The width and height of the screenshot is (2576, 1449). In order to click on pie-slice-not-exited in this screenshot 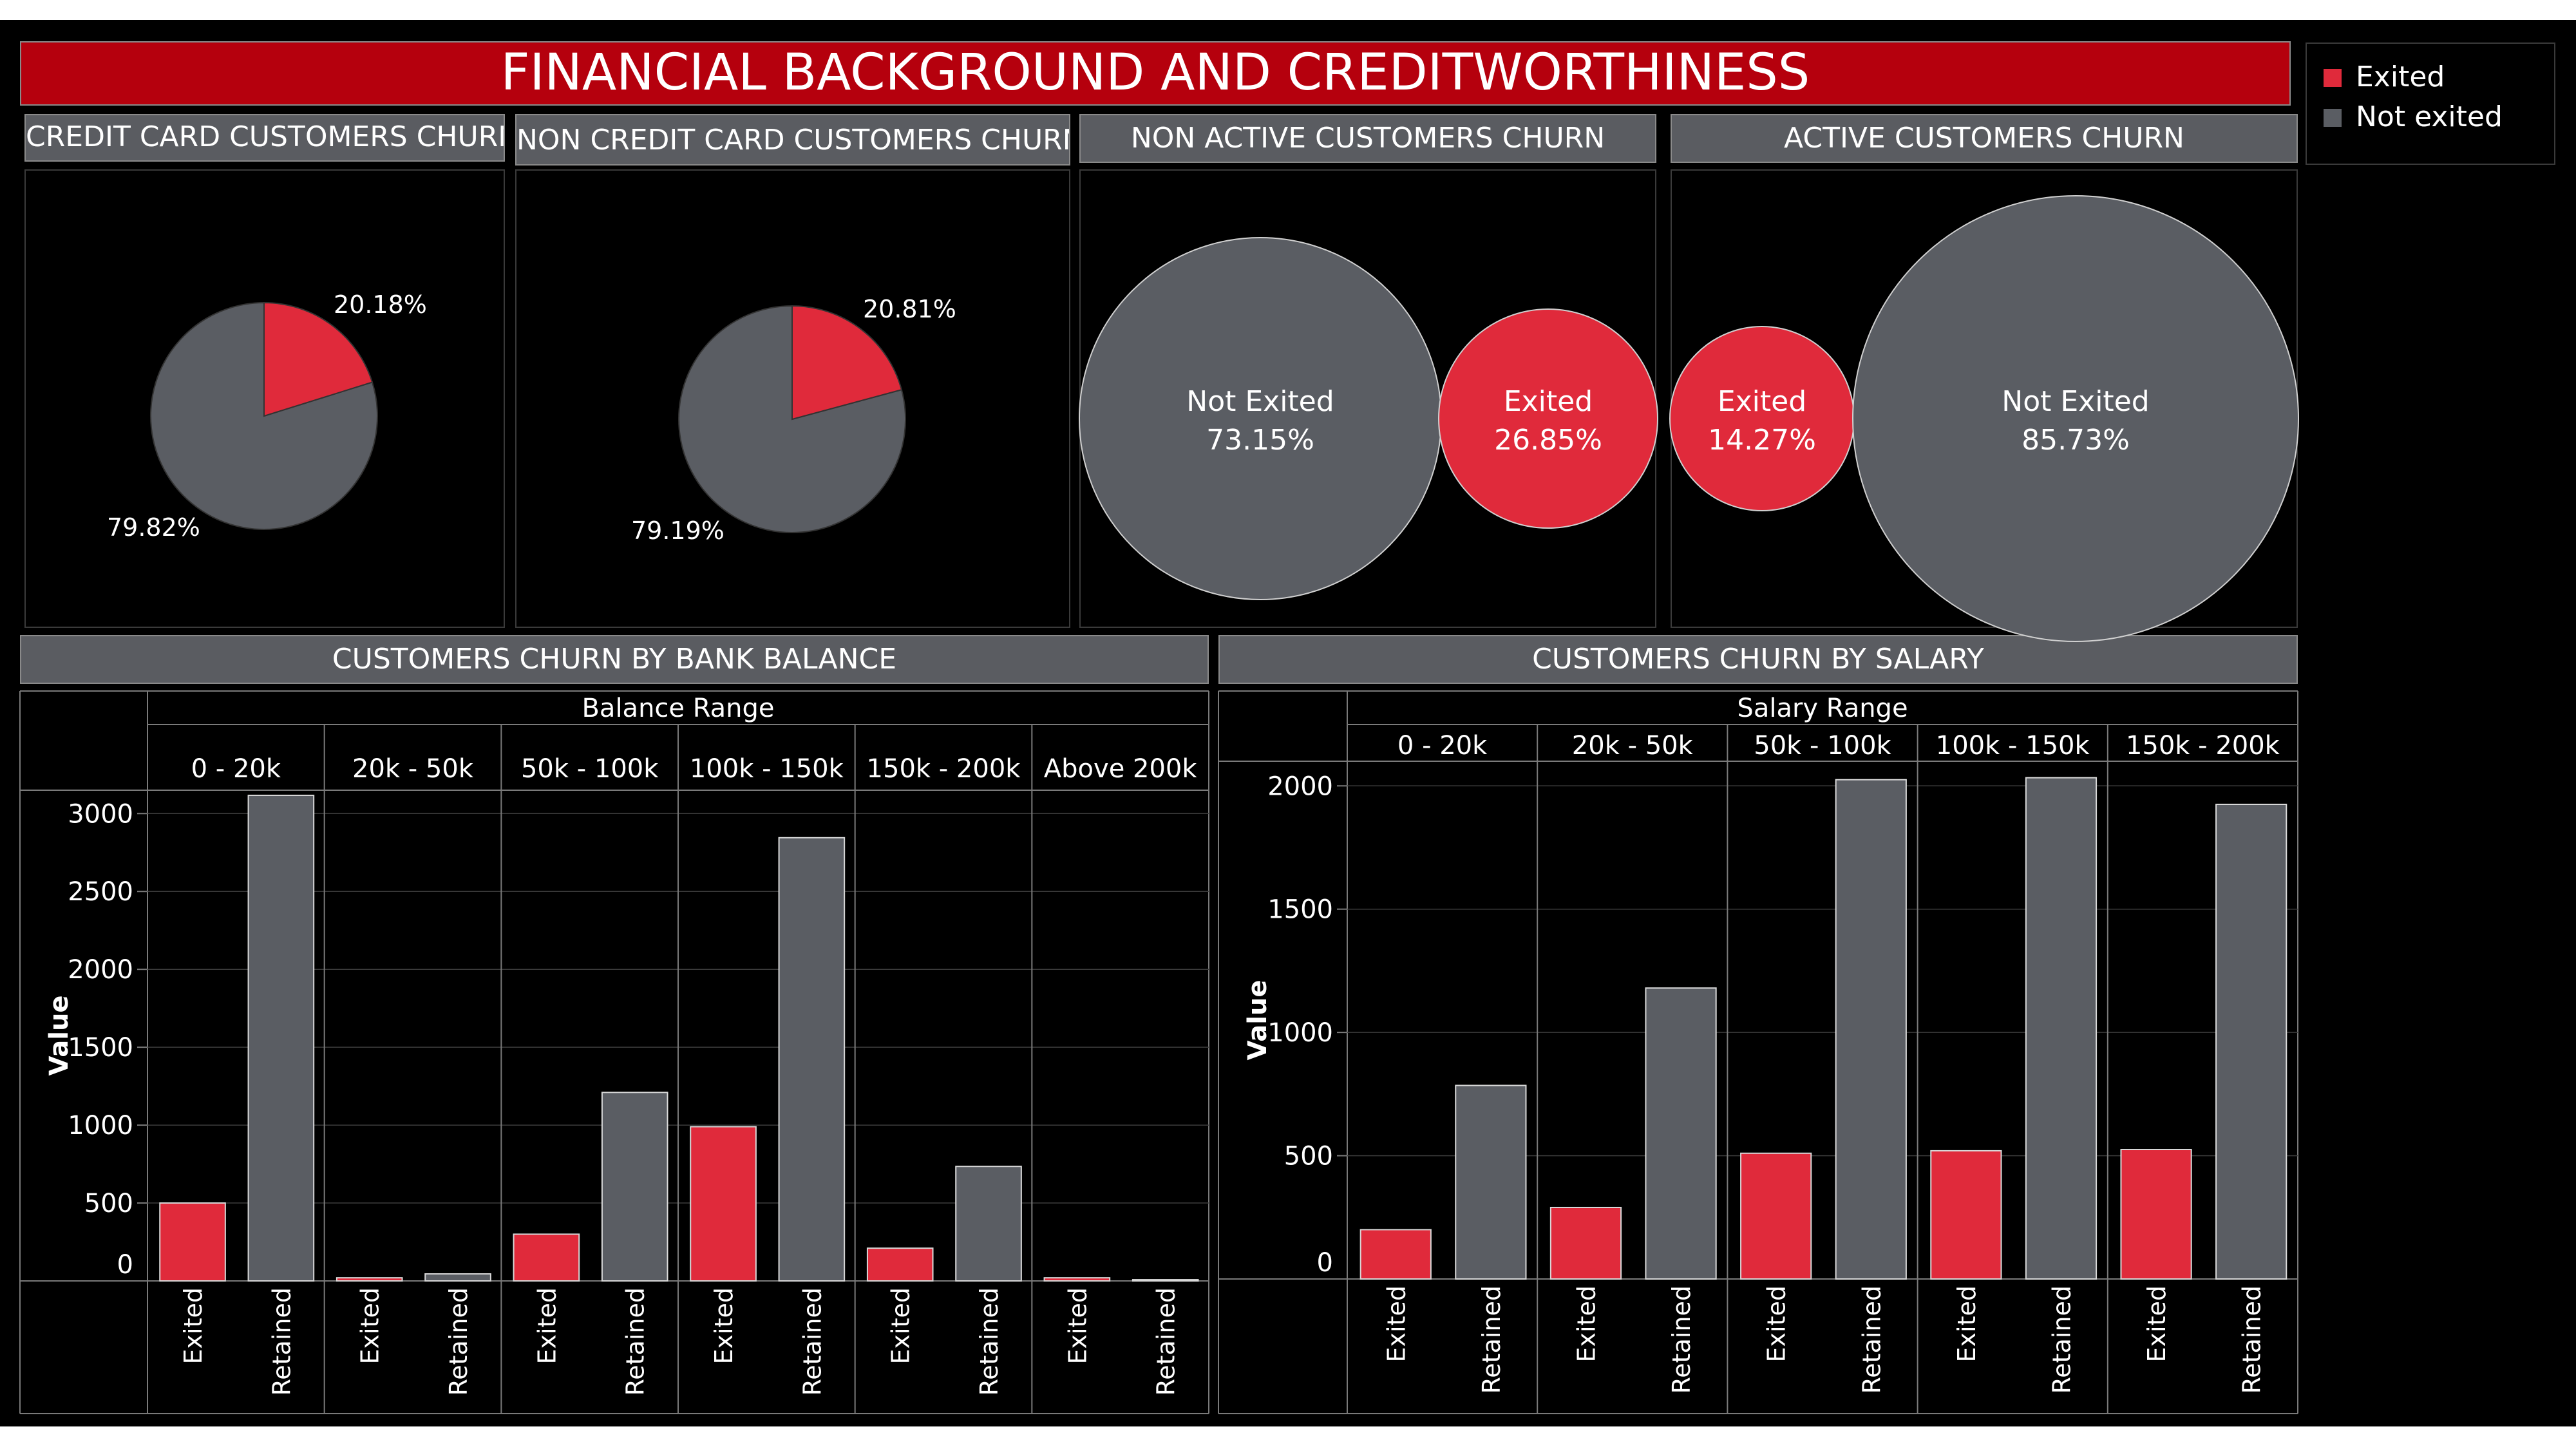, I will do `click(792, 419)`.